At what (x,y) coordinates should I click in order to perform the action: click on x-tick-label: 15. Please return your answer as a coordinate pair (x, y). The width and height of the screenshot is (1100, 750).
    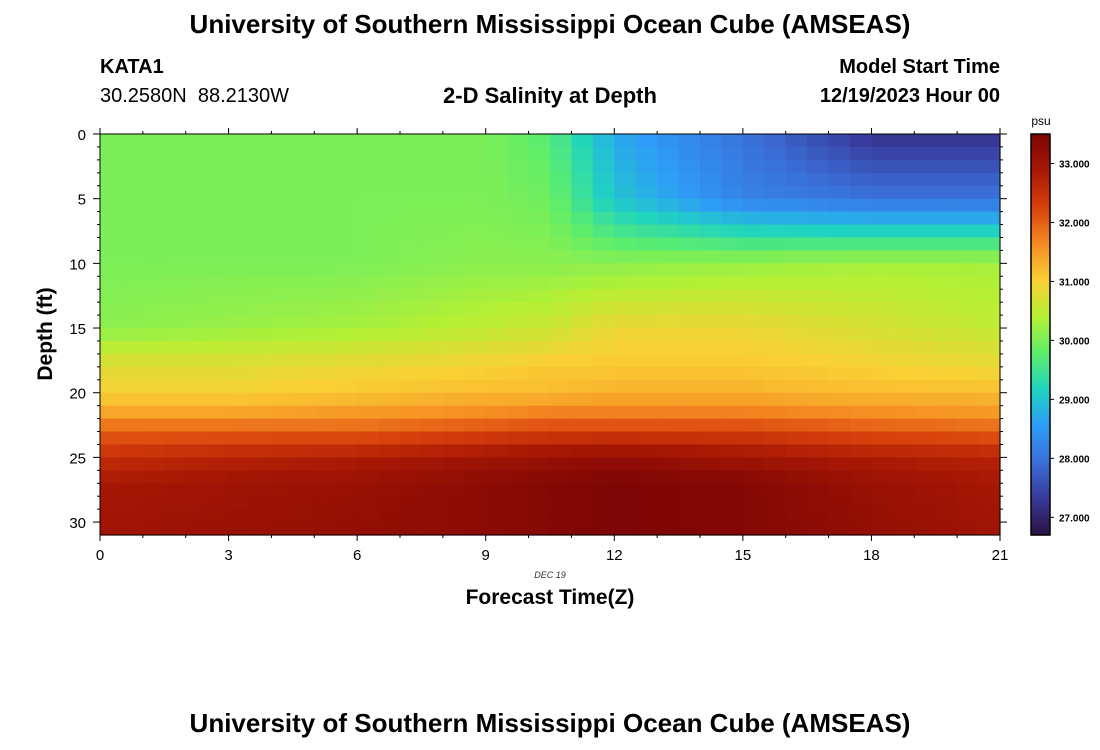
    Looking at the image, I should click on (743, 555).